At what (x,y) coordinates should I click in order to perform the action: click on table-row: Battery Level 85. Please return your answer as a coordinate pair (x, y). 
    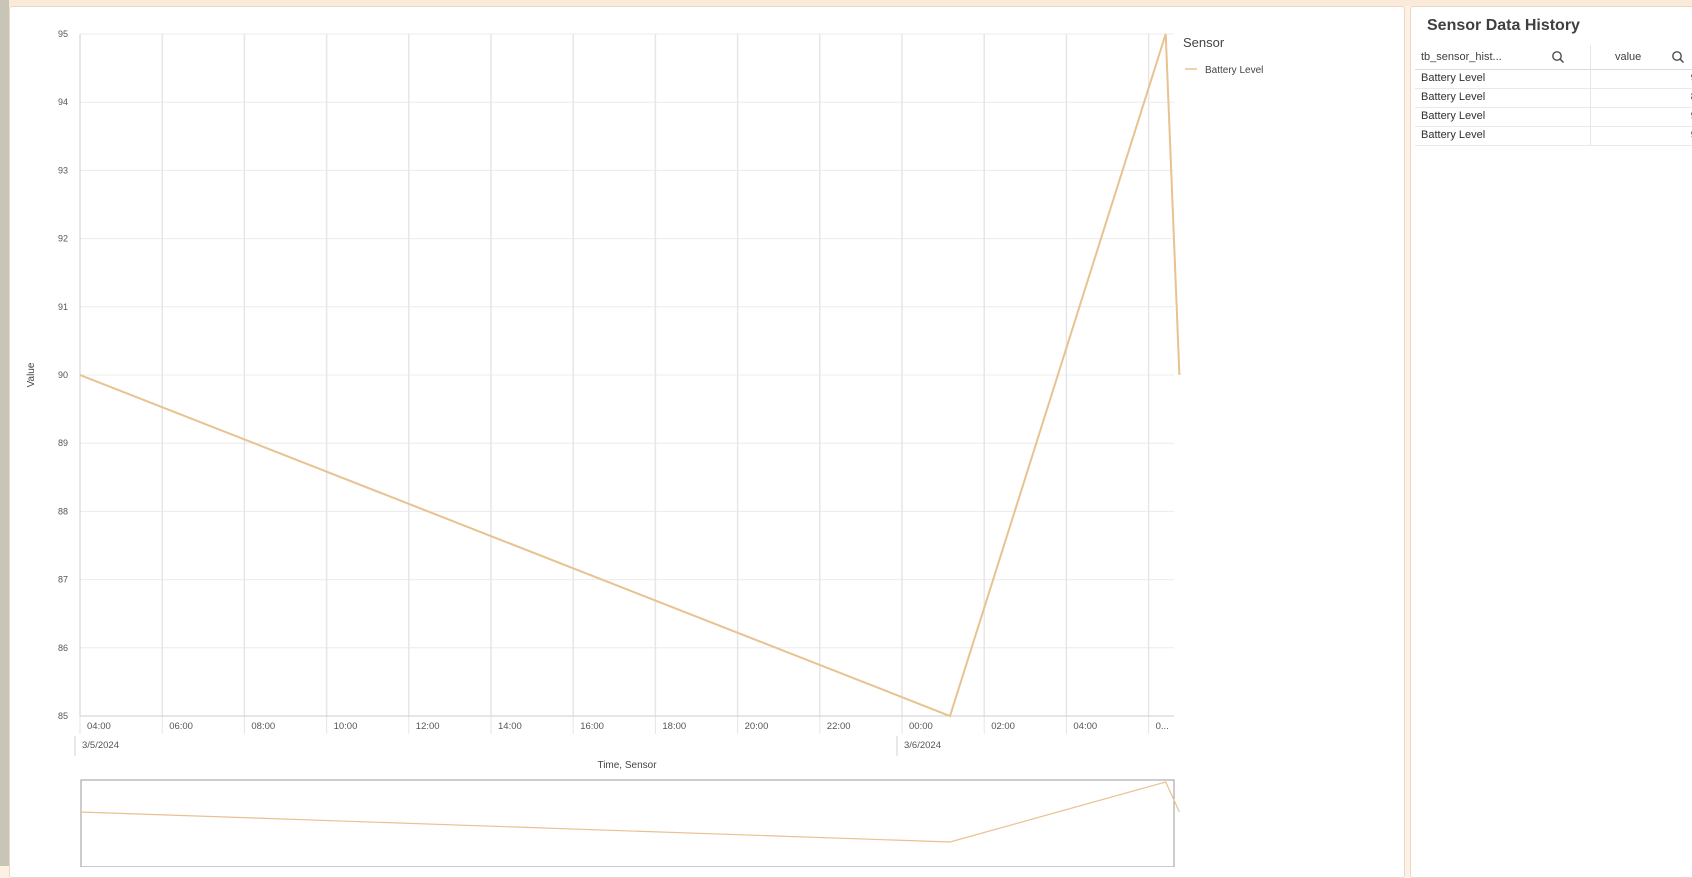
    Looking at the image, I should click on (1553, 98).